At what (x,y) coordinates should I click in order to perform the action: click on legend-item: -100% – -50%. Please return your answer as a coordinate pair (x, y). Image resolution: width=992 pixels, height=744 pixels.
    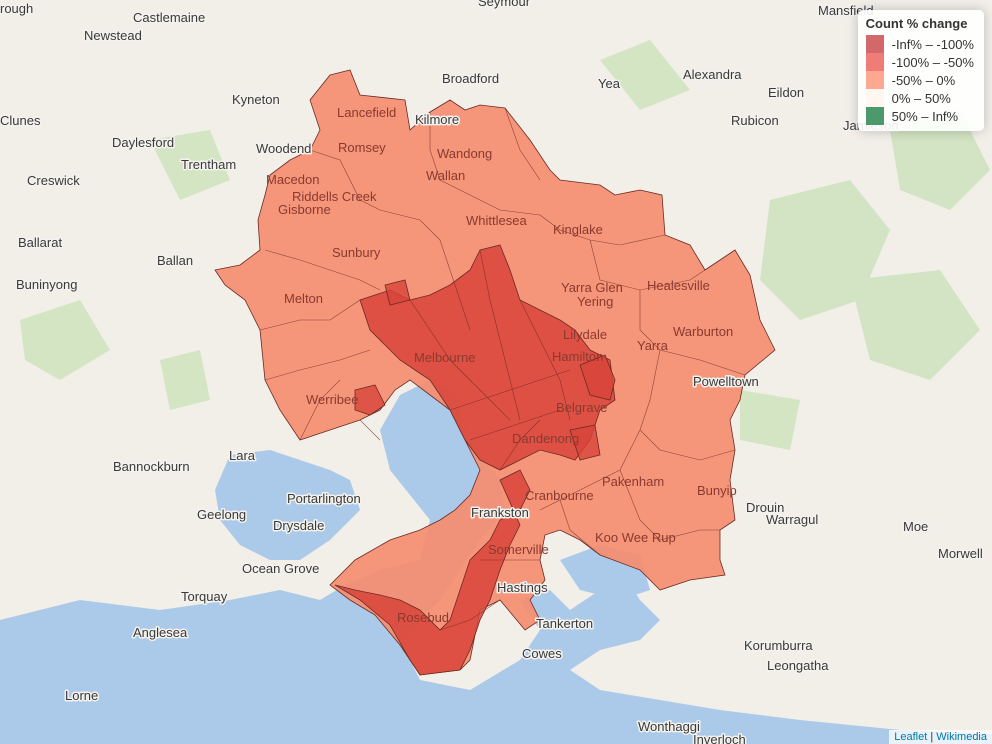
    Looking at the image, I should click on (919, 62).